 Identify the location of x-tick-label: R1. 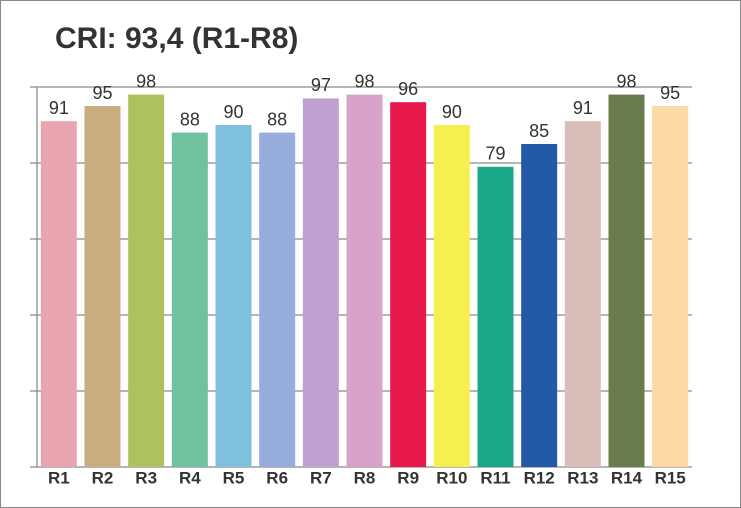
(59, 477).